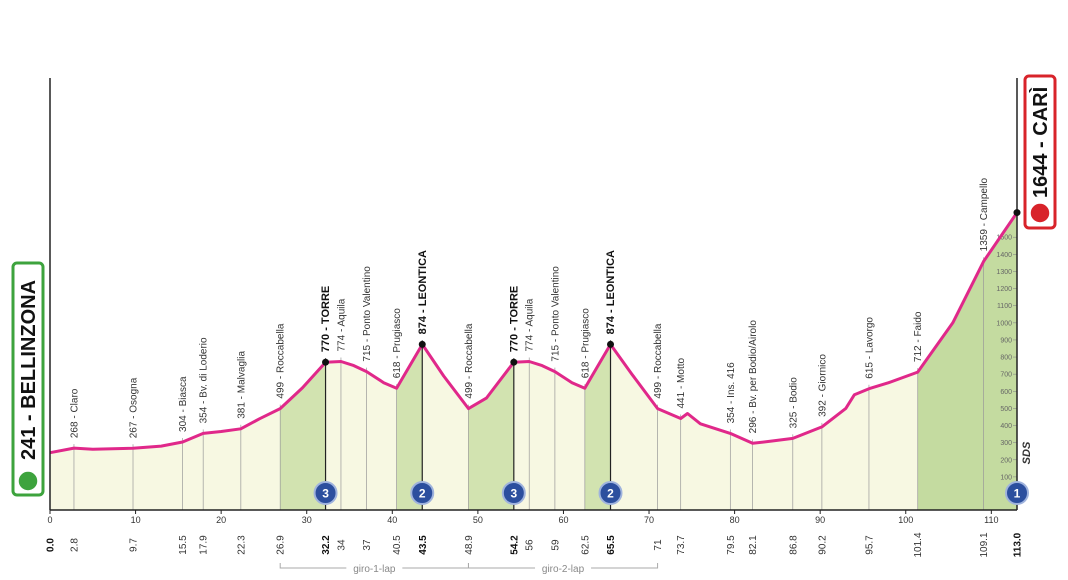  Describe the element at coordinates (392, 520) in the screenshot. I see `x-tick-label: 40` at that location.